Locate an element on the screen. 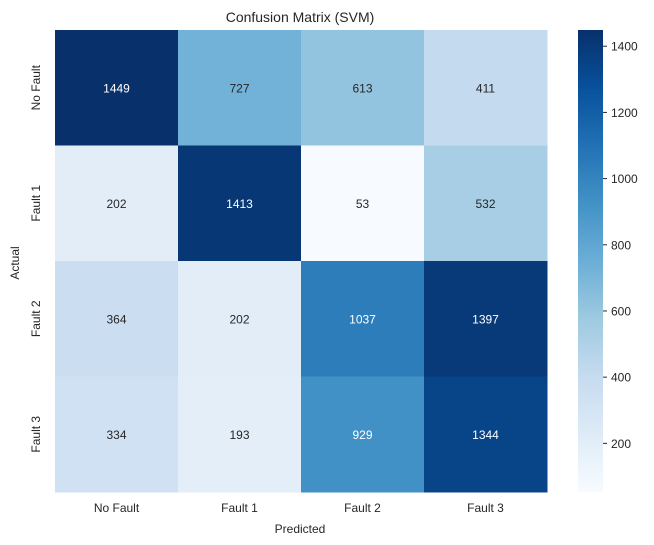 This screenshot has height=545, width=654. cell-value-label: 532 is located at coordinates (485, 204).